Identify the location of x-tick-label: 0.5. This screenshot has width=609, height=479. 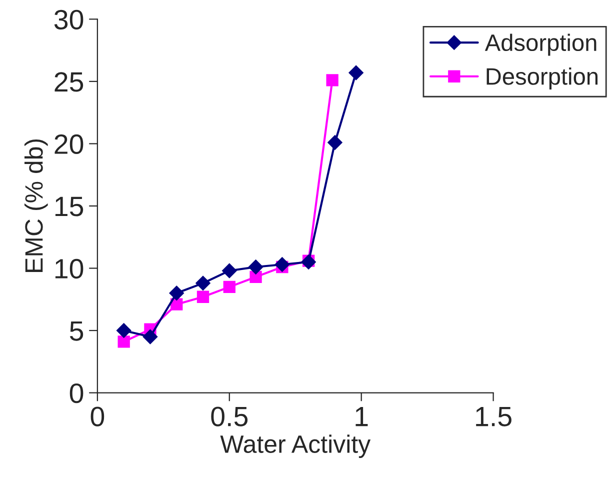
(229, 416).